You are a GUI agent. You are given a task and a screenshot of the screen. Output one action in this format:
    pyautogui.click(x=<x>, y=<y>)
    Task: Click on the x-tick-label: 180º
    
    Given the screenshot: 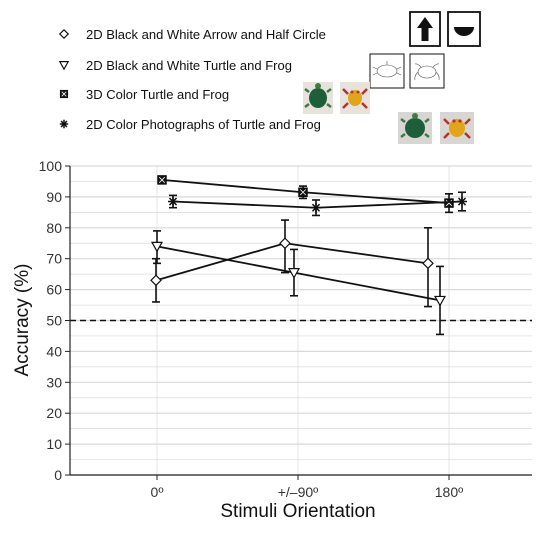 What is the action you would take?
    pyautogui.click(x=449, y=492)
    